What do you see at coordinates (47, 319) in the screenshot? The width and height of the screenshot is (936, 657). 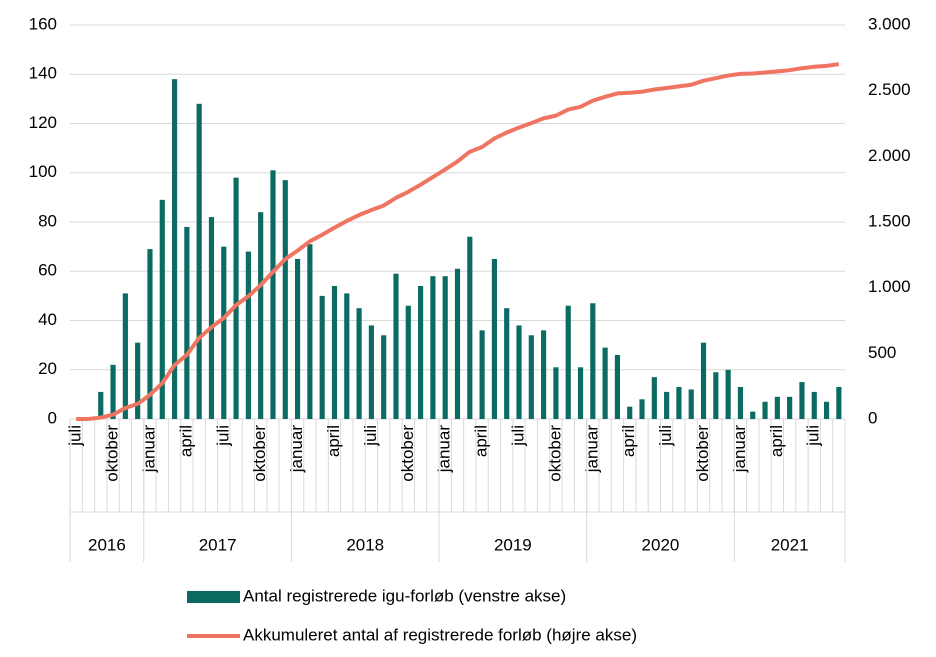 I see `y-tick-label: 40` at bounding box center [47, 319].